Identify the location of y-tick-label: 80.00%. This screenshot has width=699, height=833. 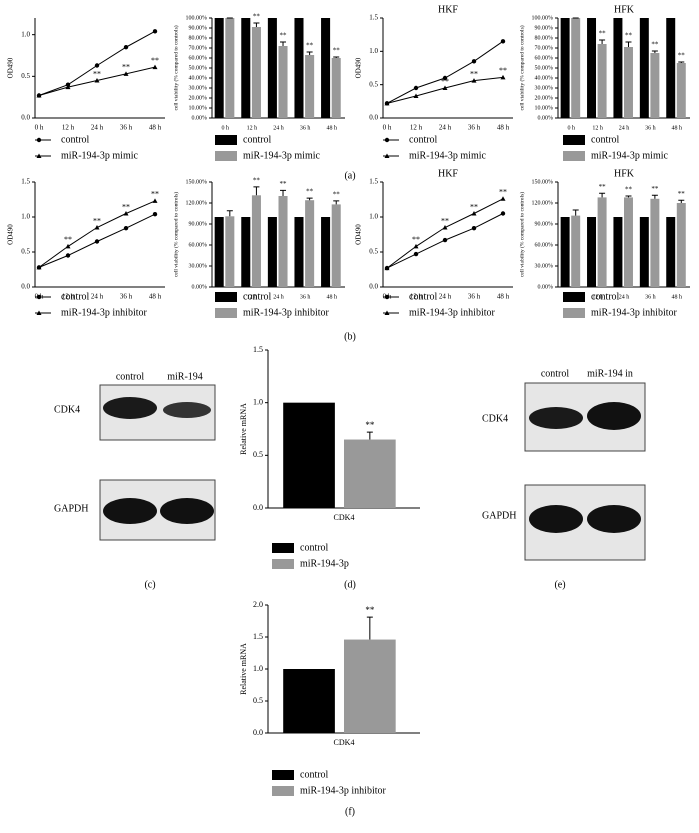
(198, 38).